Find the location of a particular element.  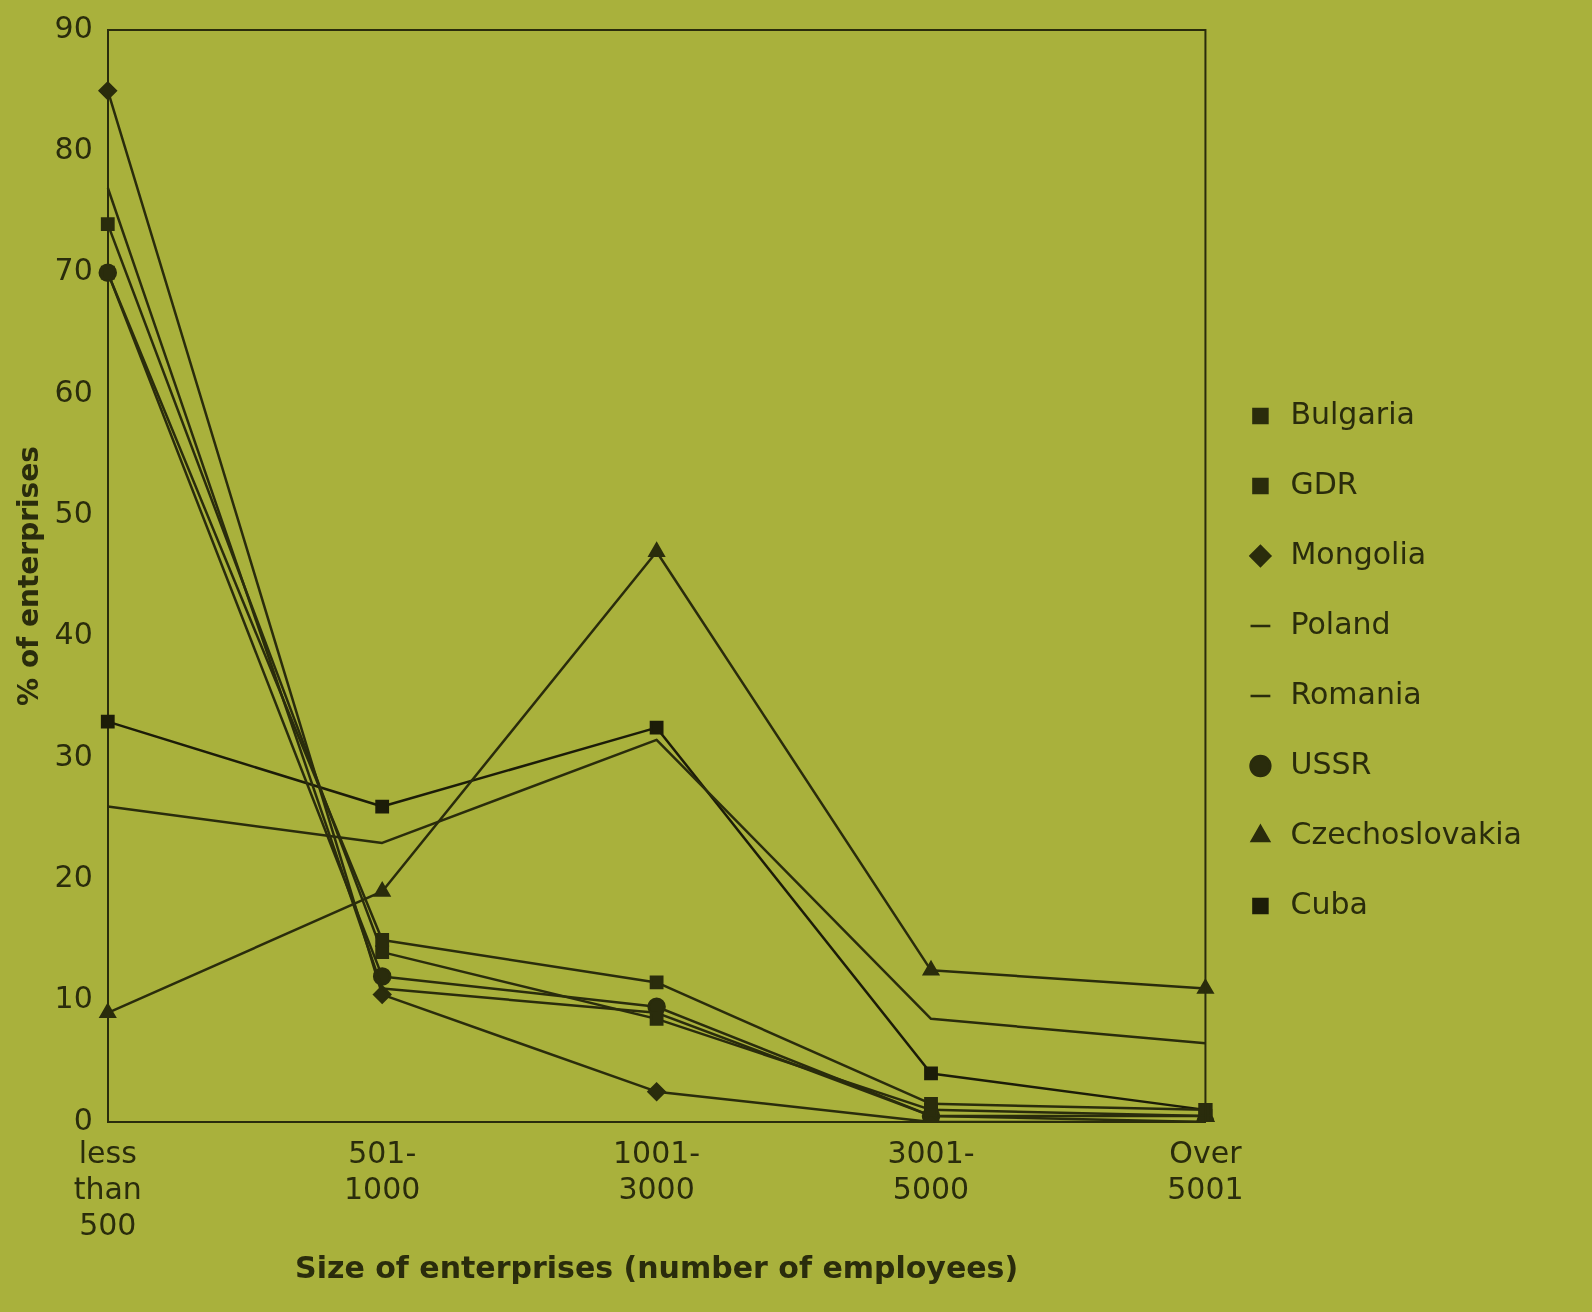

y-tick-label: 50 is located at coordinates (73, 513).